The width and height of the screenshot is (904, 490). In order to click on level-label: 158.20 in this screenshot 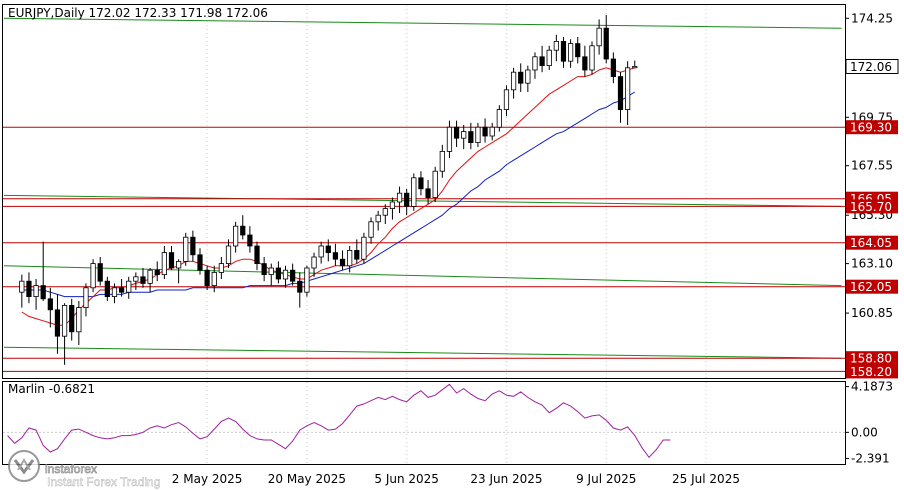, I will do `click(871, 372)`.